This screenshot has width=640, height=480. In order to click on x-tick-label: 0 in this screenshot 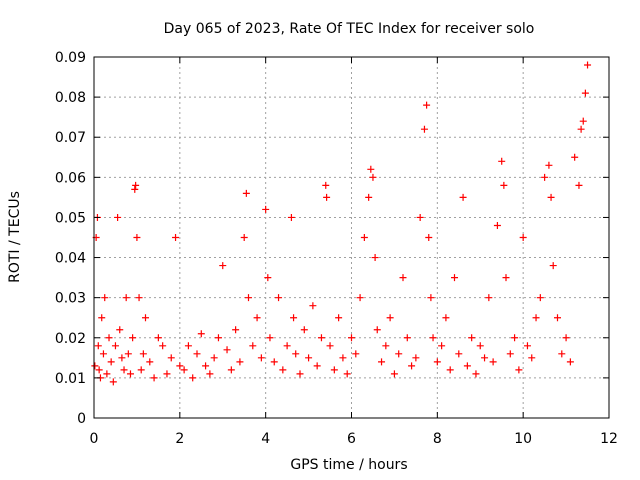, I will do `click(94, 439)`.